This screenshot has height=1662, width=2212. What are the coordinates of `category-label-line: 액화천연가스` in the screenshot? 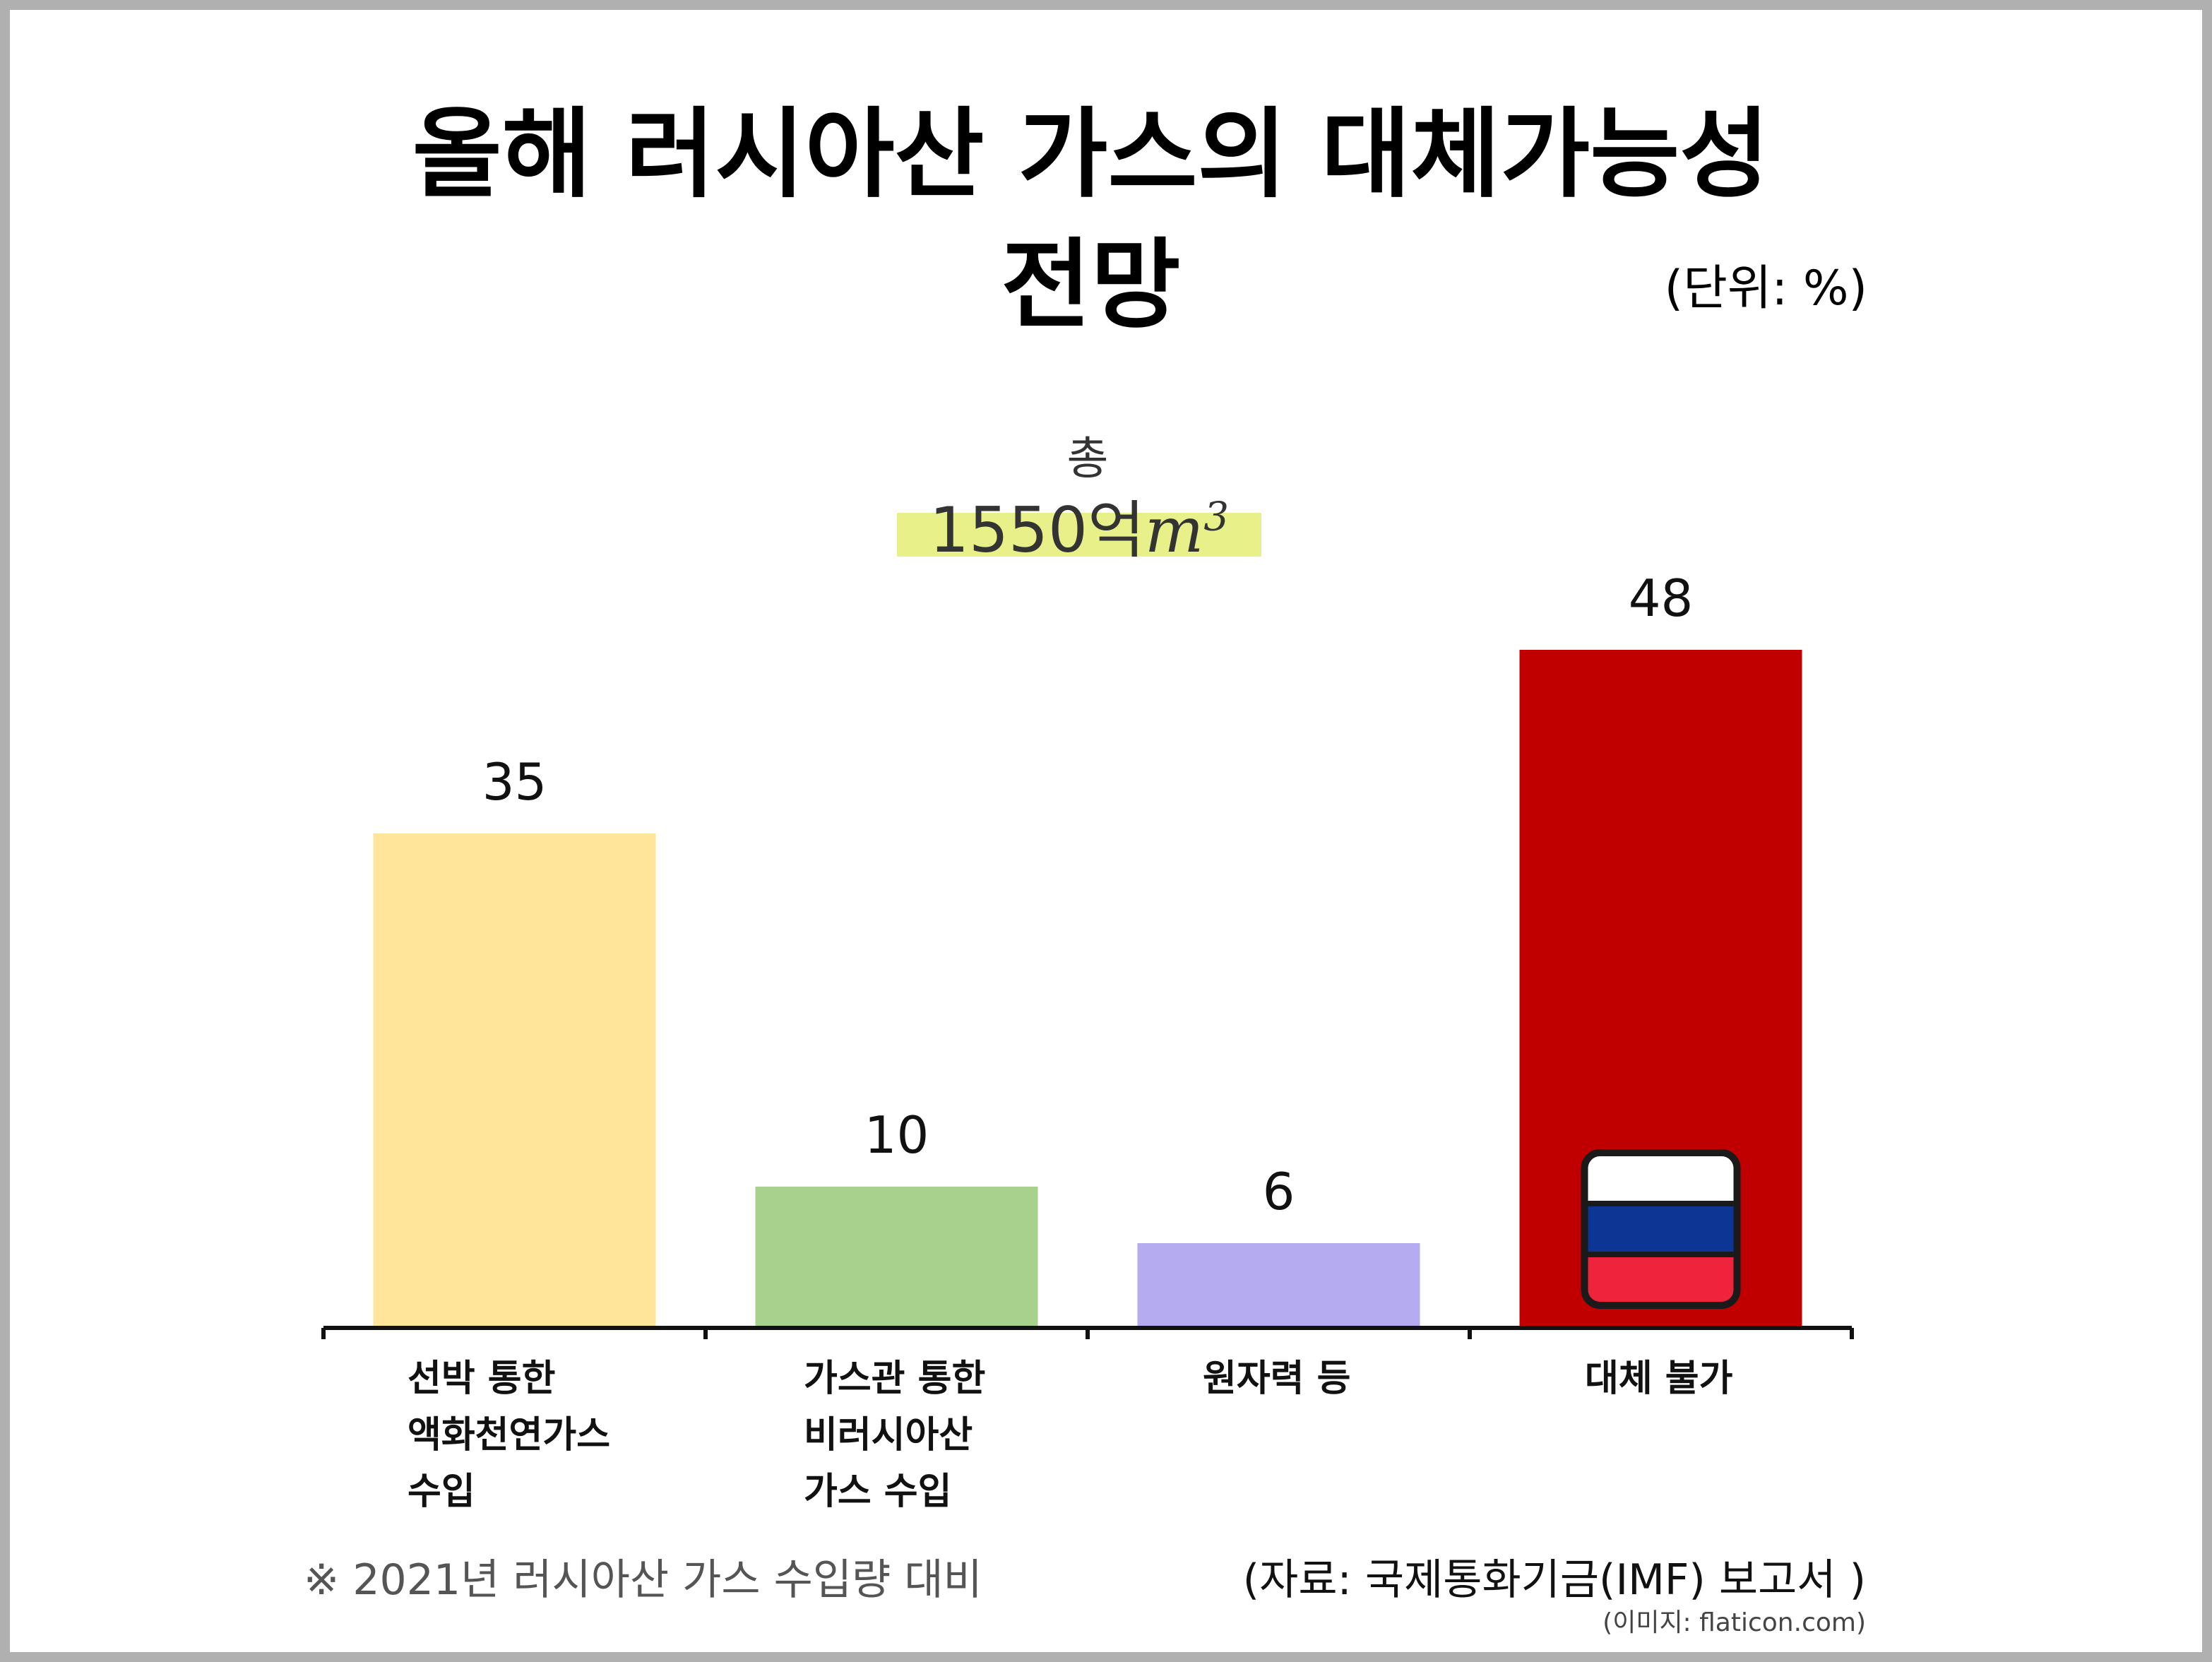 It's located at (509, 1435).